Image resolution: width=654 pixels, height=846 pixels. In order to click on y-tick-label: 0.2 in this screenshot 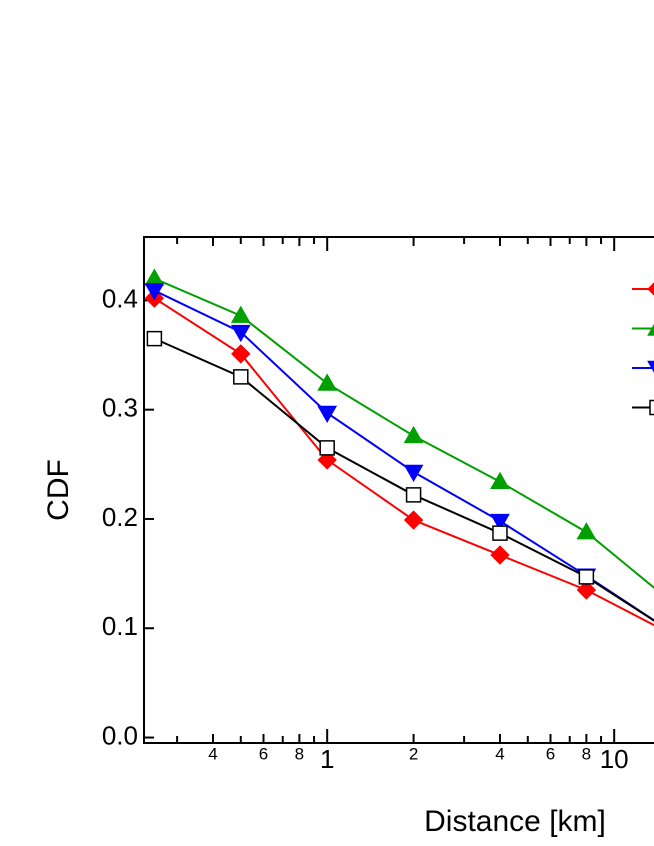, I will do `click(120, 517)`.